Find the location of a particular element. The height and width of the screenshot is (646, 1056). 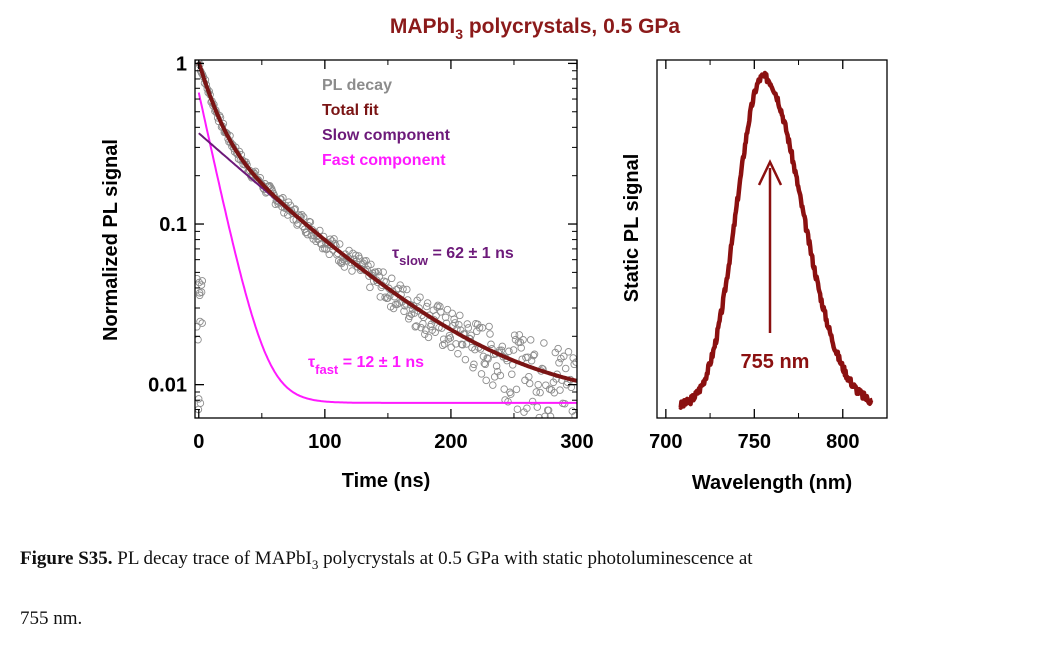

slow-tau-symbol: τ is located at coordinates (395, 253).